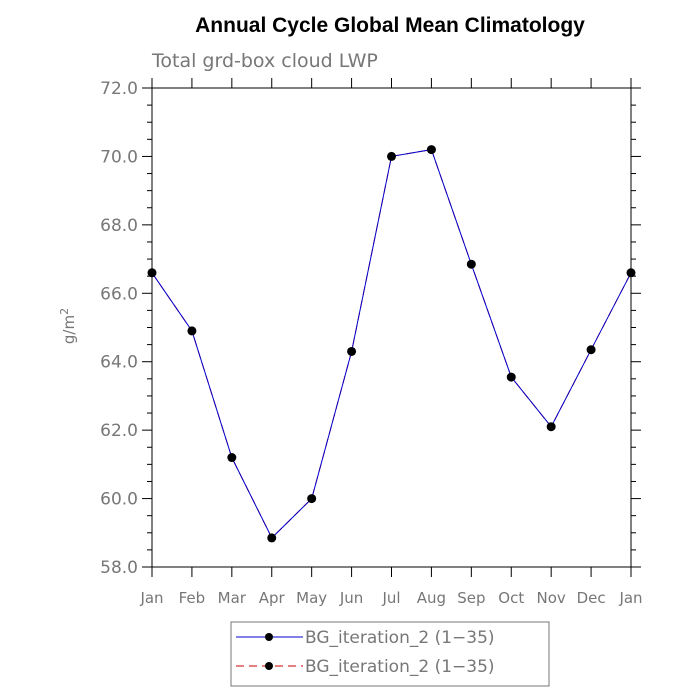  I want to click on x-tick-label: May, so click(311, 598).